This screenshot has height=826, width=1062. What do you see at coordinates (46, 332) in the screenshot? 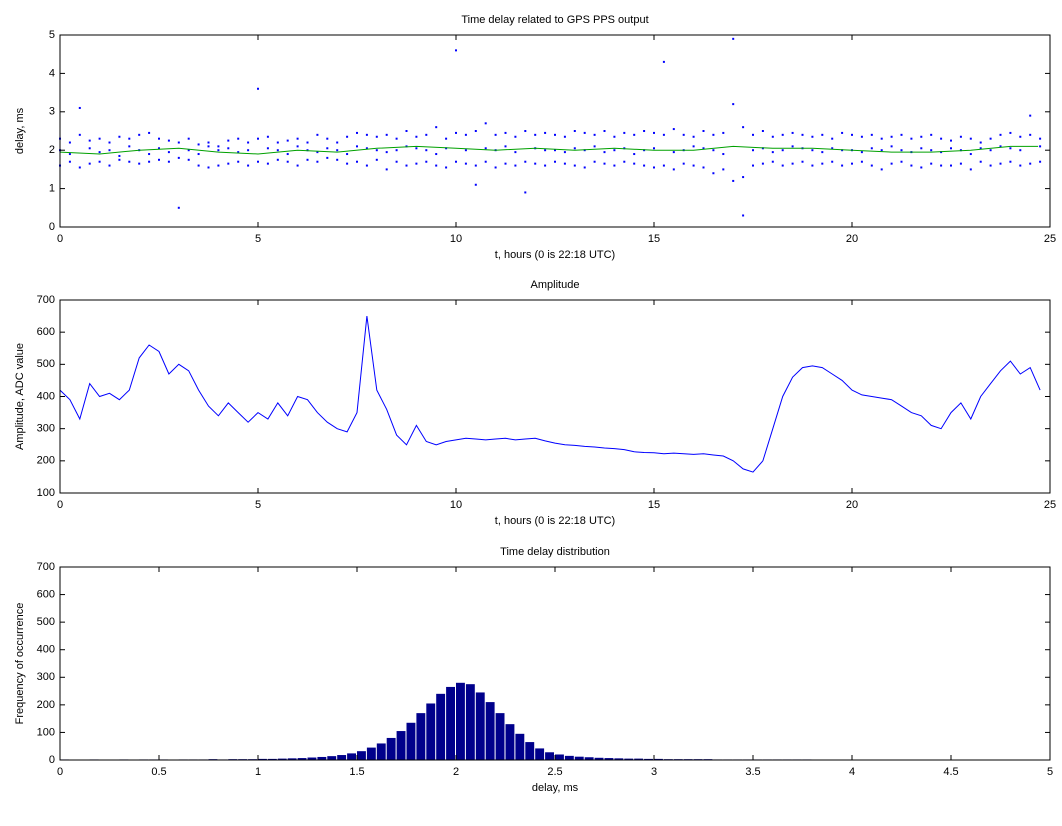
I see `y-tick-label: 600` at bounding box center [46, 332].